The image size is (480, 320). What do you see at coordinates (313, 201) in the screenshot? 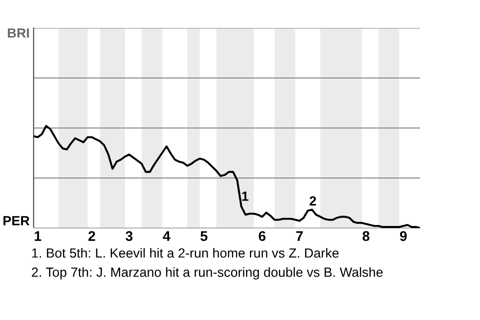
I see `annotation: 2` at bounding box center [313, 201].